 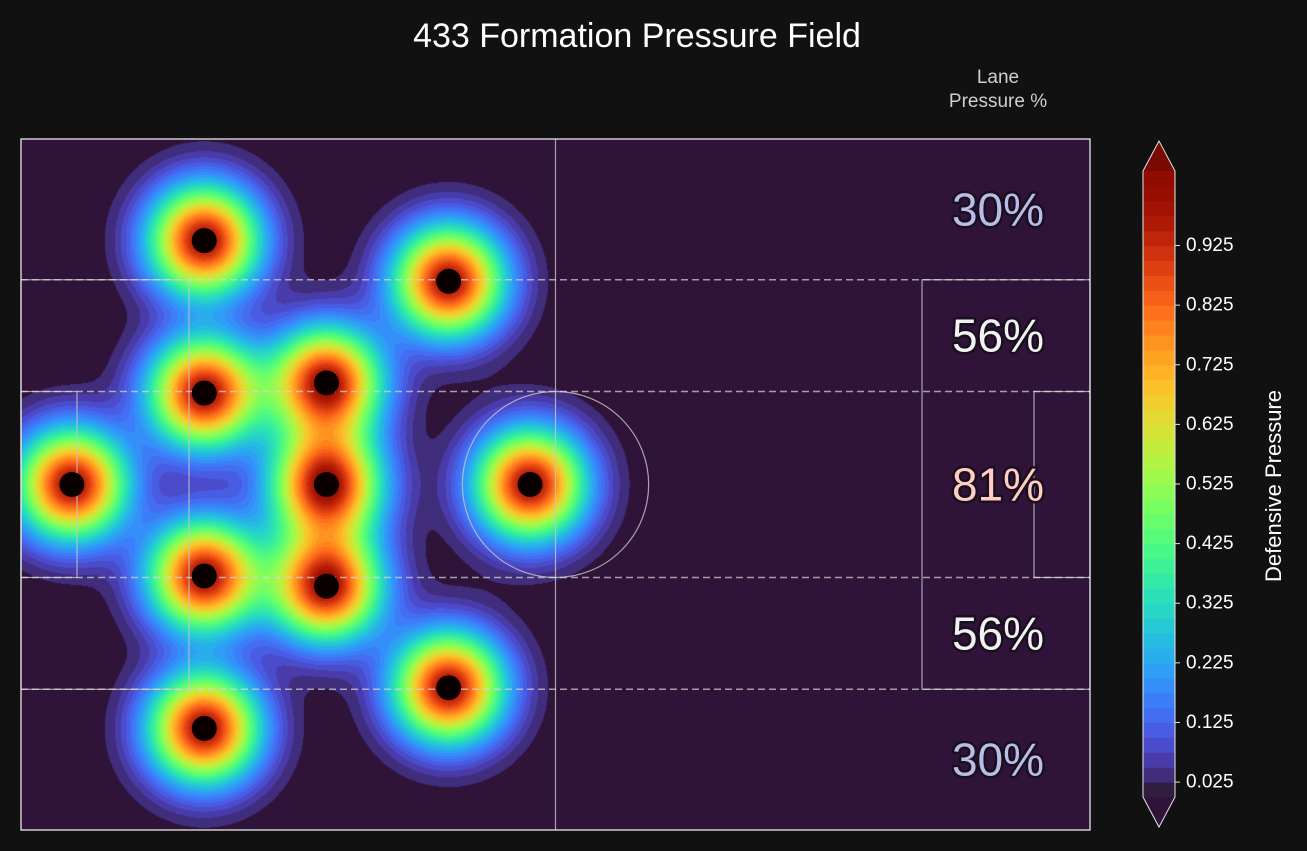 What do you see at coordinates (1210, 245) in the screenshot?
I see `colorbar-tick-label: 0.925` at bounding box center [1210, 245].